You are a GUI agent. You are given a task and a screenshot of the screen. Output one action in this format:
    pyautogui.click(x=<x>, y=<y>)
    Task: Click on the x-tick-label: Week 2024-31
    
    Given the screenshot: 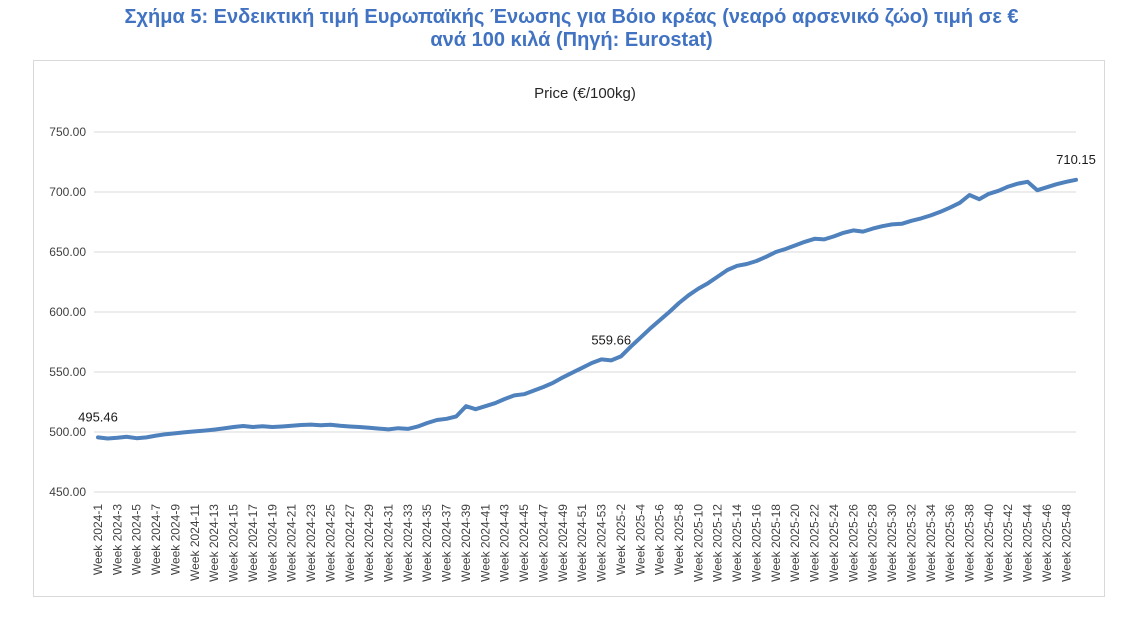 What is the action you would take?
    pyautogui.click(x=388, y=543)
    